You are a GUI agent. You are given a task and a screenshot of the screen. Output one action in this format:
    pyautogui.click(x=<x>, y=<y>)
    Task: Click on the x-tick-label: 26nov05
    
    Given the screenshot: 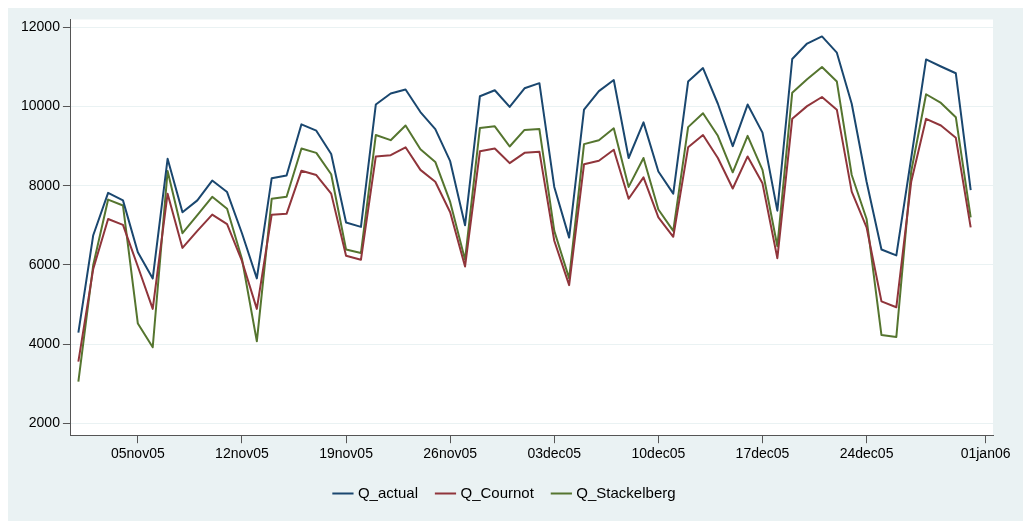 What is the action you would take?
    pyautogui.click(x=450, y=453)
    